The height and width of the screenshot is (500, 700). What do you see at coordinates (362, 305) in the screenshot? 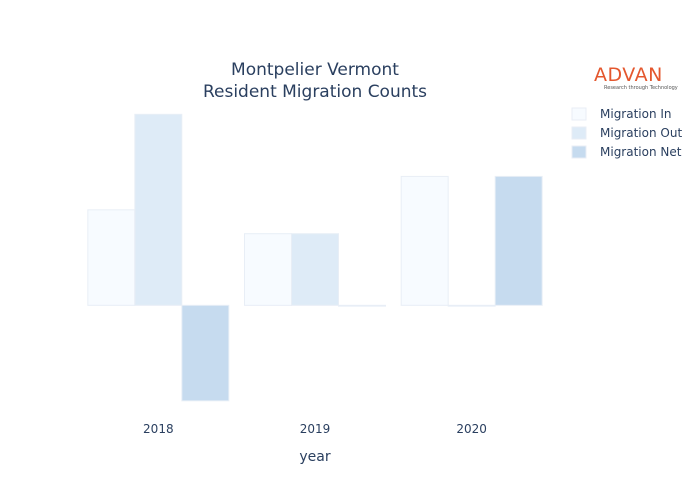
I see `bar-migration-net-2019` at bounding box center [362, 305].